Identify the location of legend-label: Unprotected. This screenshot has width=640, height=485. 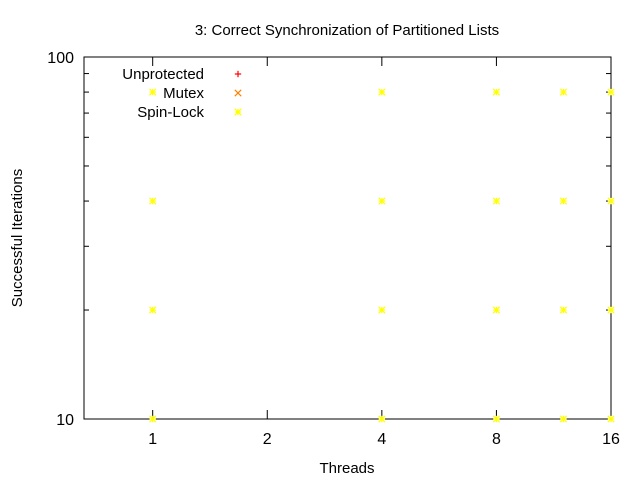
(163, 74).